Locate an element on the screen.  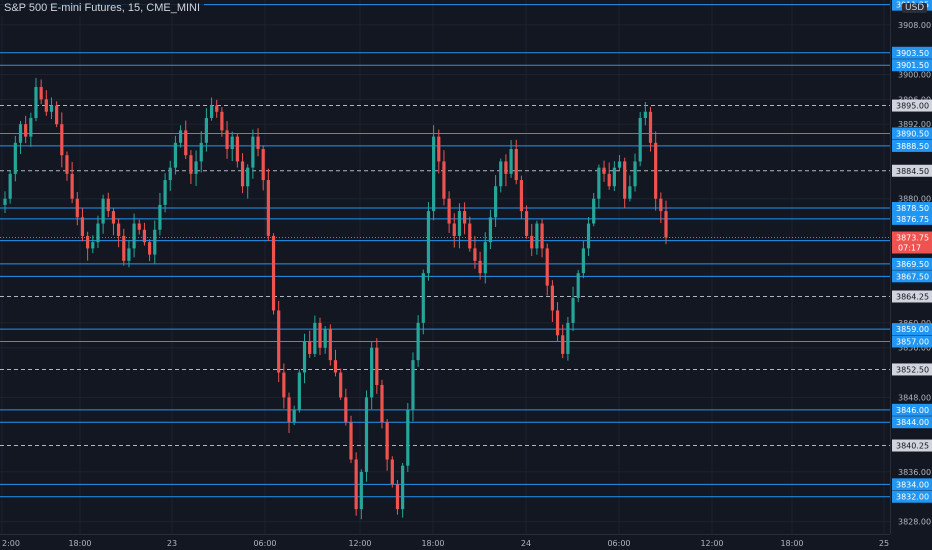
price-tick-label: 3908.00 is located at coordinates (914, 25).